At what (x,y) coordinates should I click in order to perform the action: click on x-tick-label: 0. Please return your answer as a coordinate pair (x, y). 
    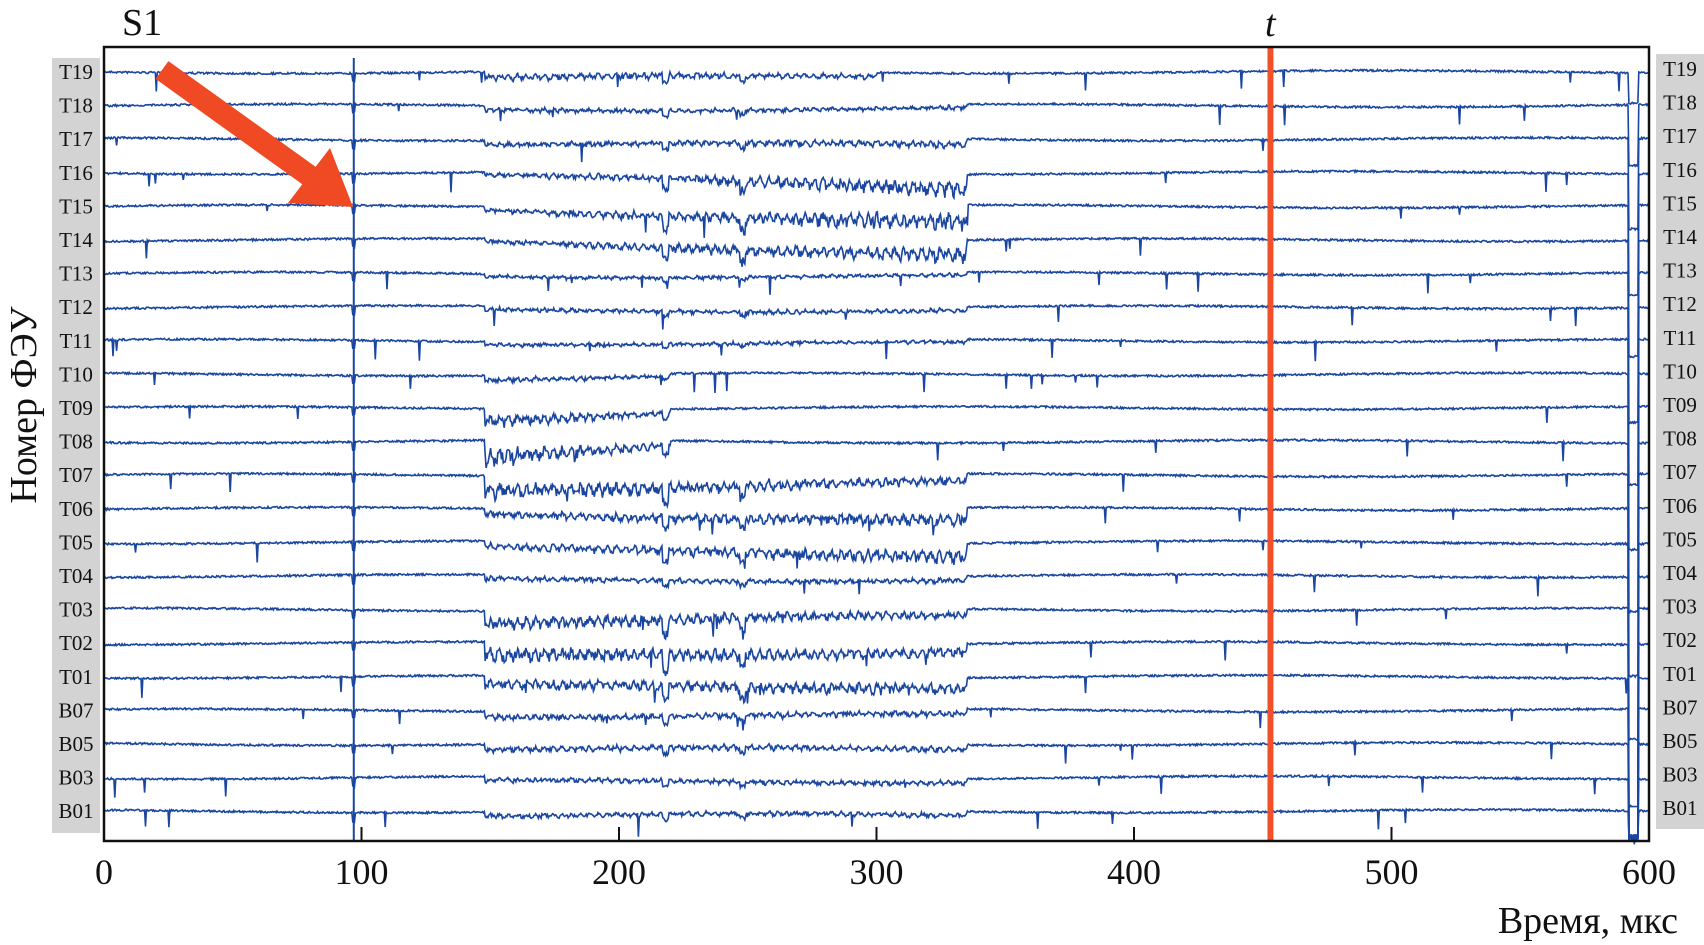
    Looking at the image, I should click on (104, 872).